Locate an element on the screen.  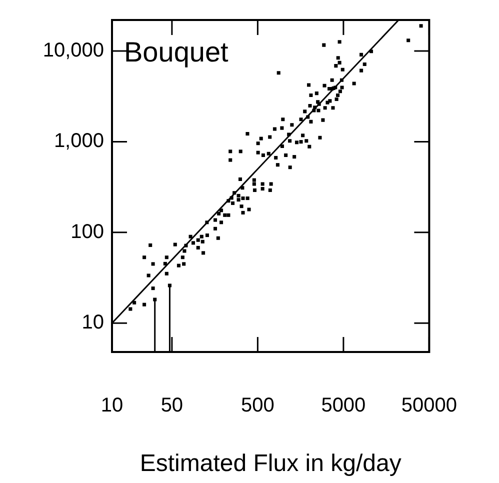
y-tick-label: 10,000 is located at coordinates (73, 51).